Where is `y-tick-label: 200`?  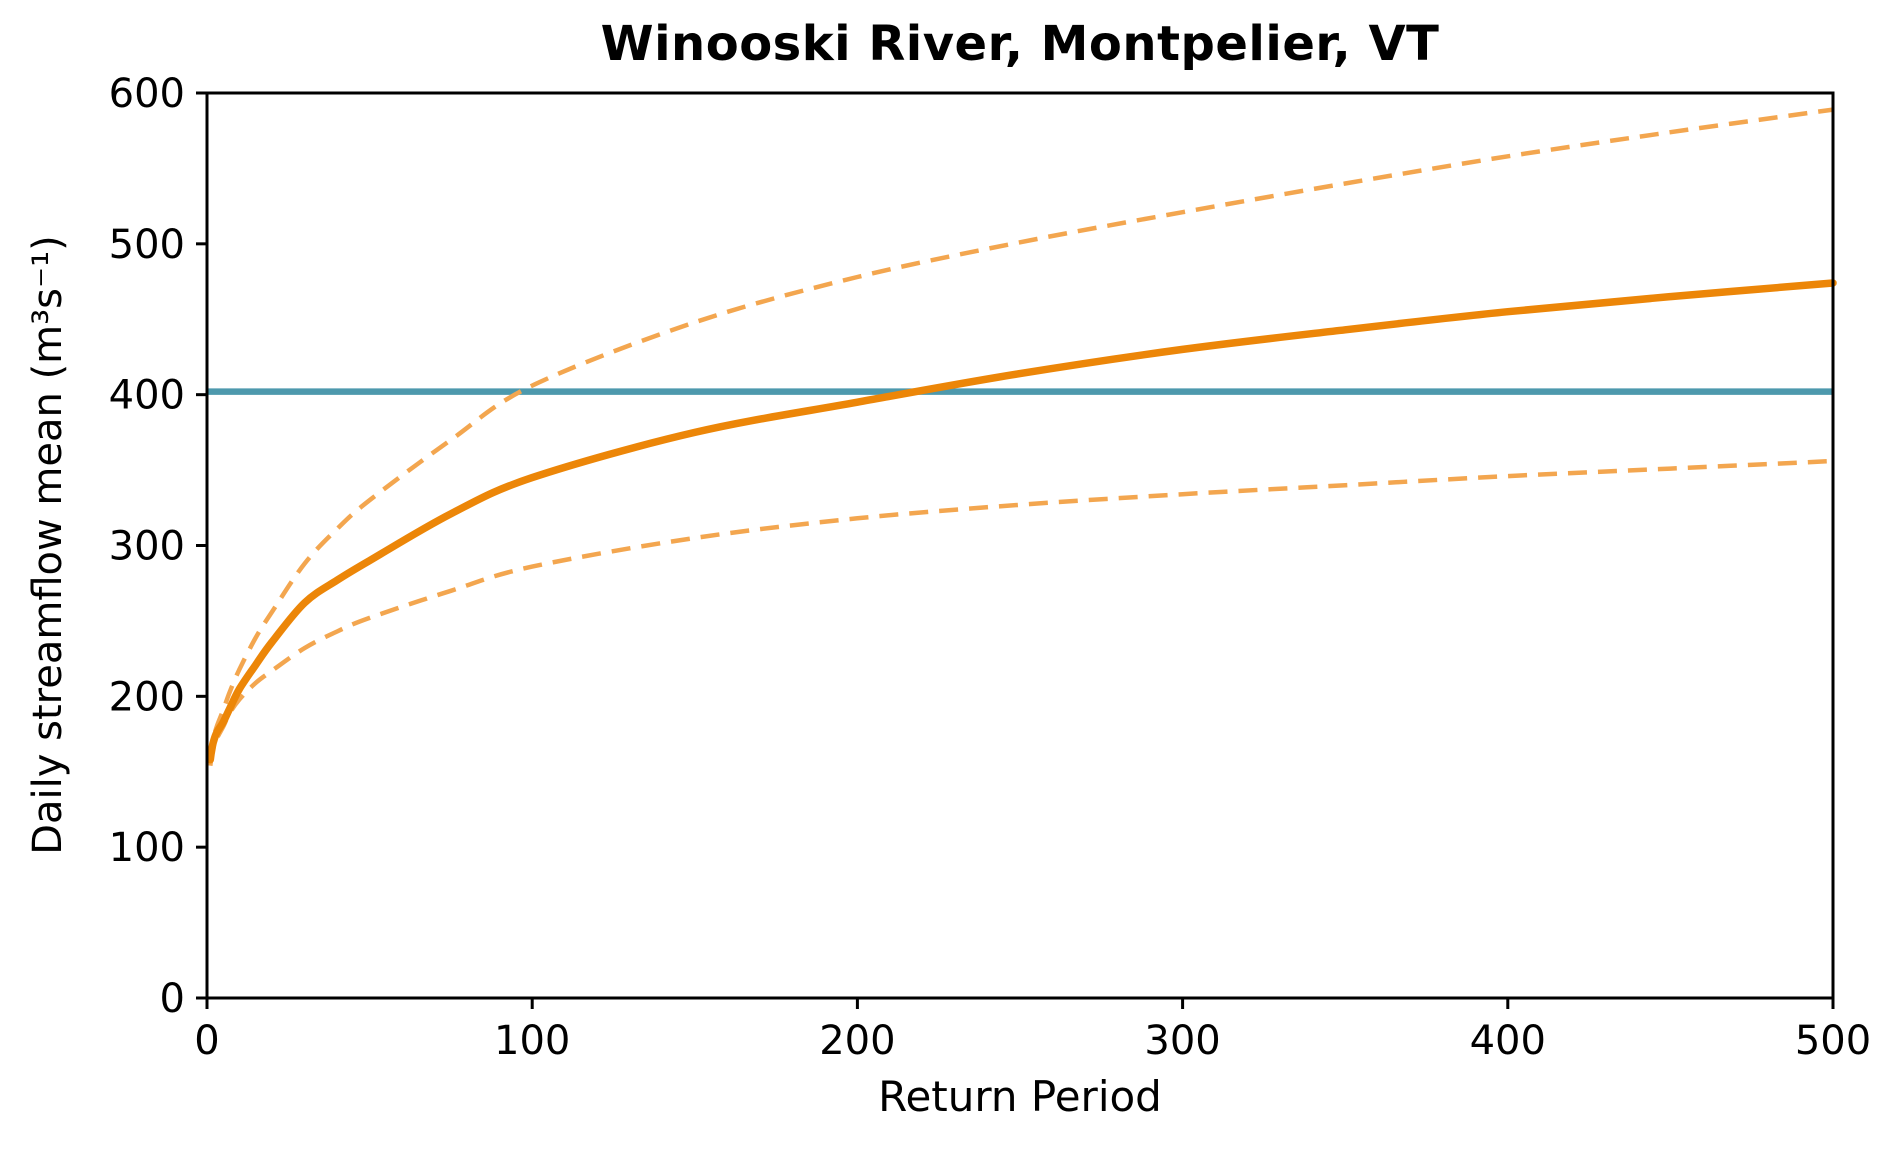
y-tick-label: 200 is located at coordinates (147, 697).